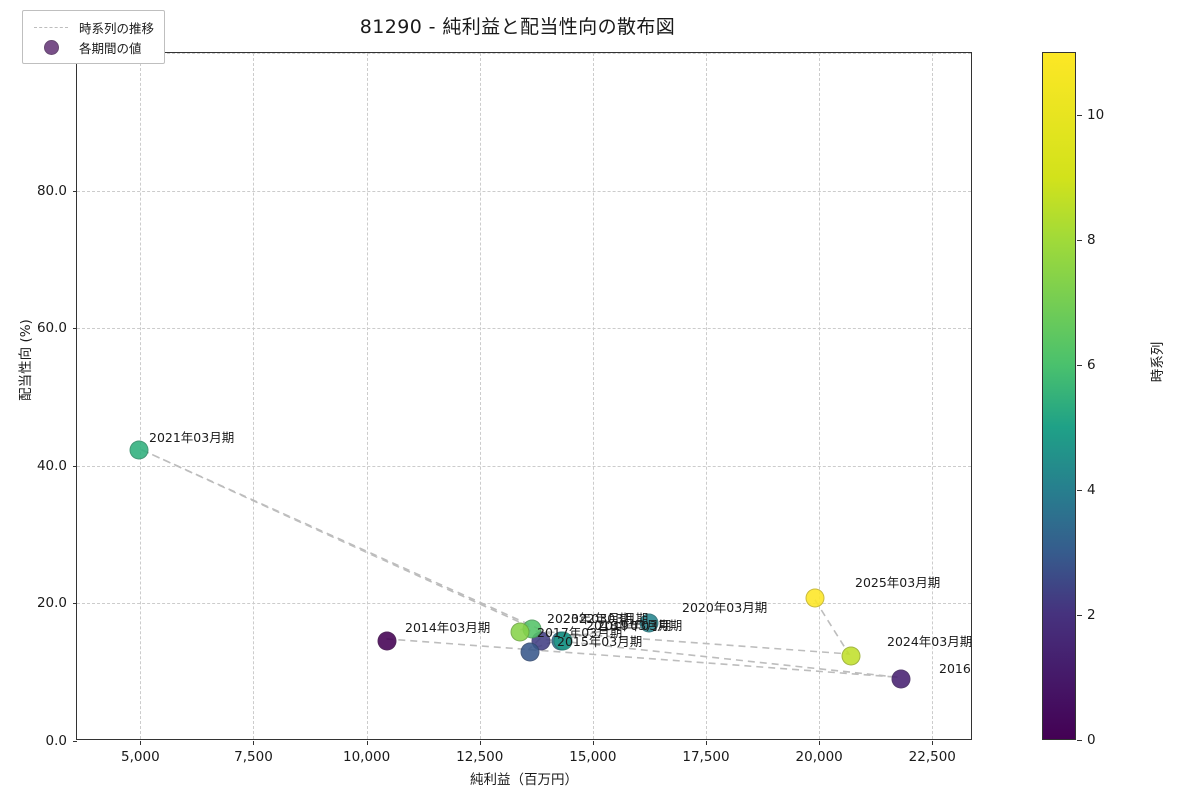 This screenshot has height=800, width=1200. I want to click on legend-item-point: 各期間の値, so click(92, 47).